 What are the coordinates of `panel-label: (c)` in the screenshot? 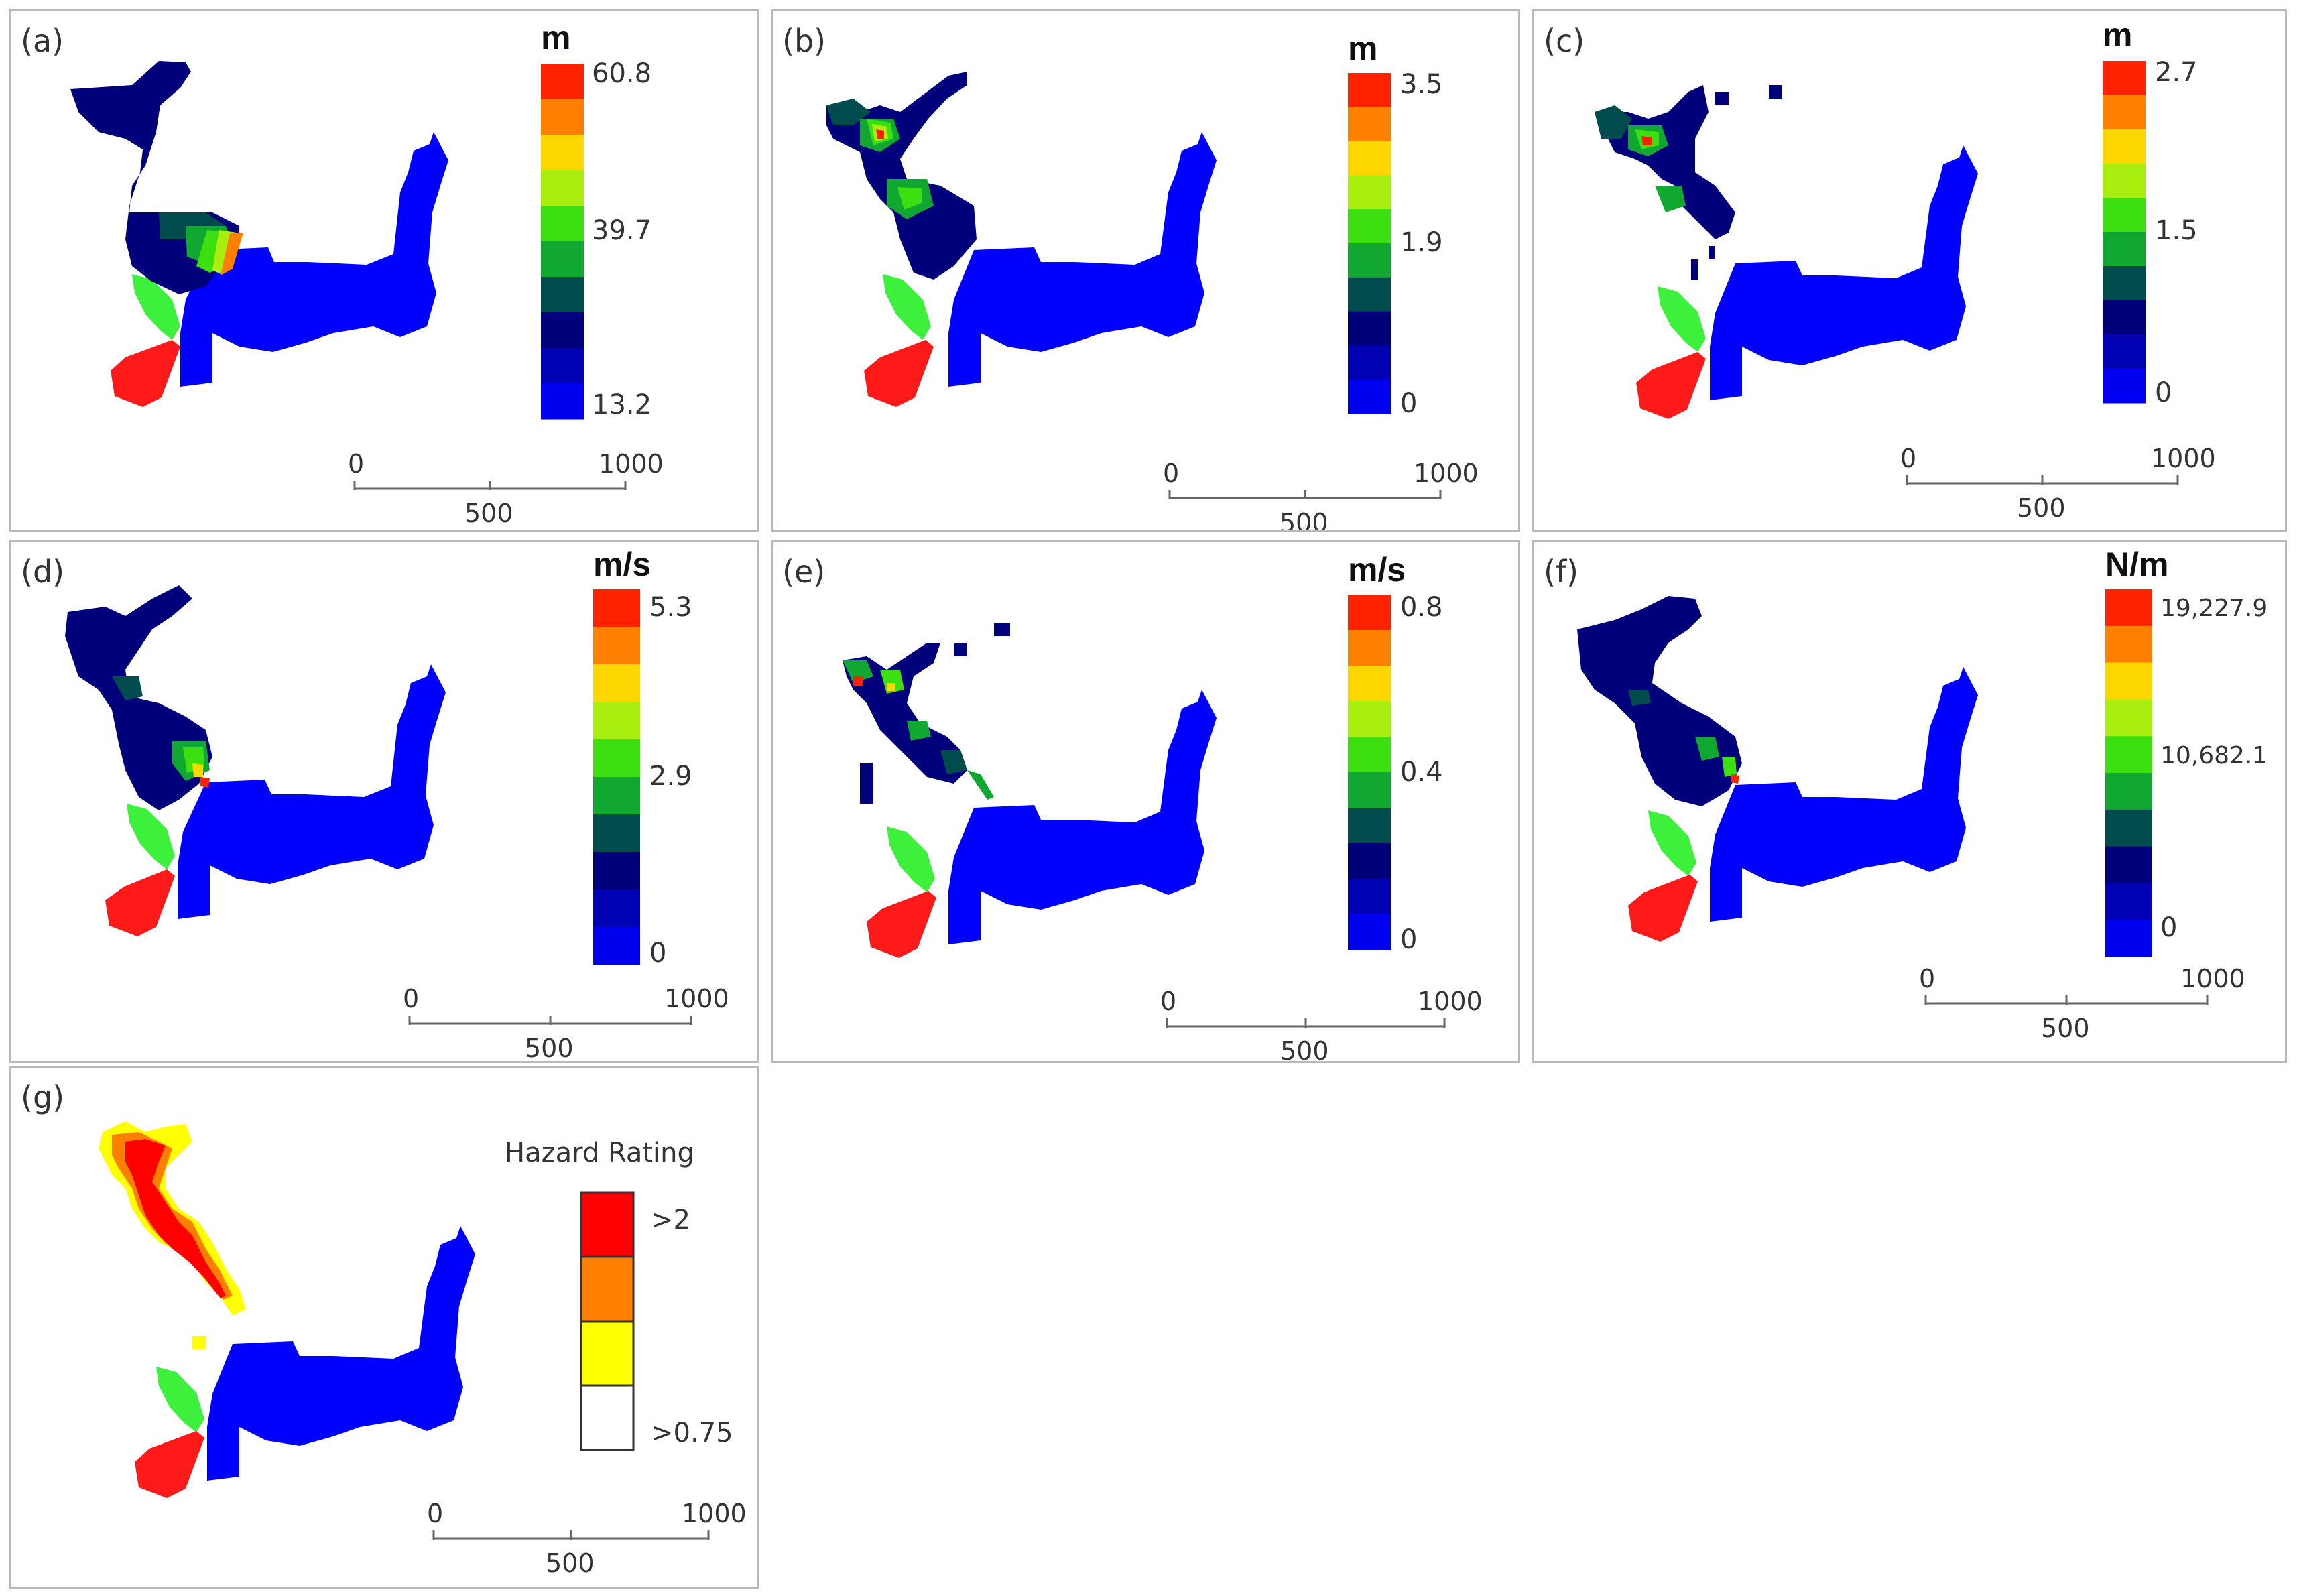 It's located at (1564, 41).